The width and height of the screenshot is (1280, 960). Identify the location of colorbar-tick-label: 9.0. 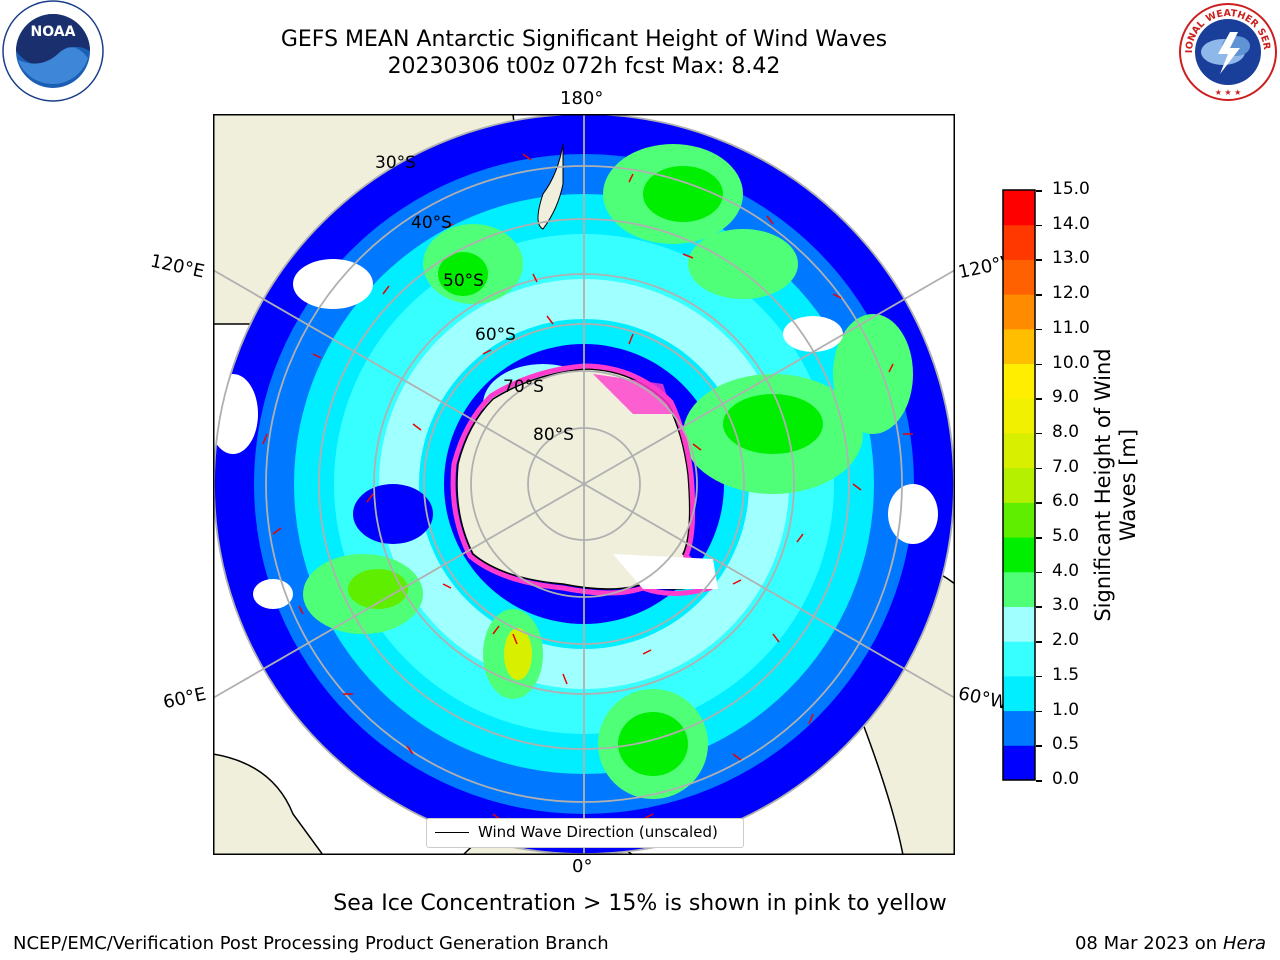
(1066, 397).